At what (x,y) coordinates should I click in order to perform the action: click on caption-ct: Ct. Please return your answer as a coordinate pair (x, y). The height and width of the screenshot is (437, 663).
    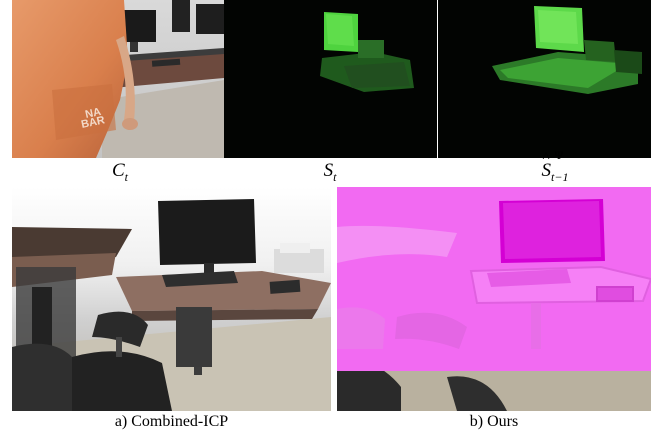
    Looking at the image, I should click on (120, 172).